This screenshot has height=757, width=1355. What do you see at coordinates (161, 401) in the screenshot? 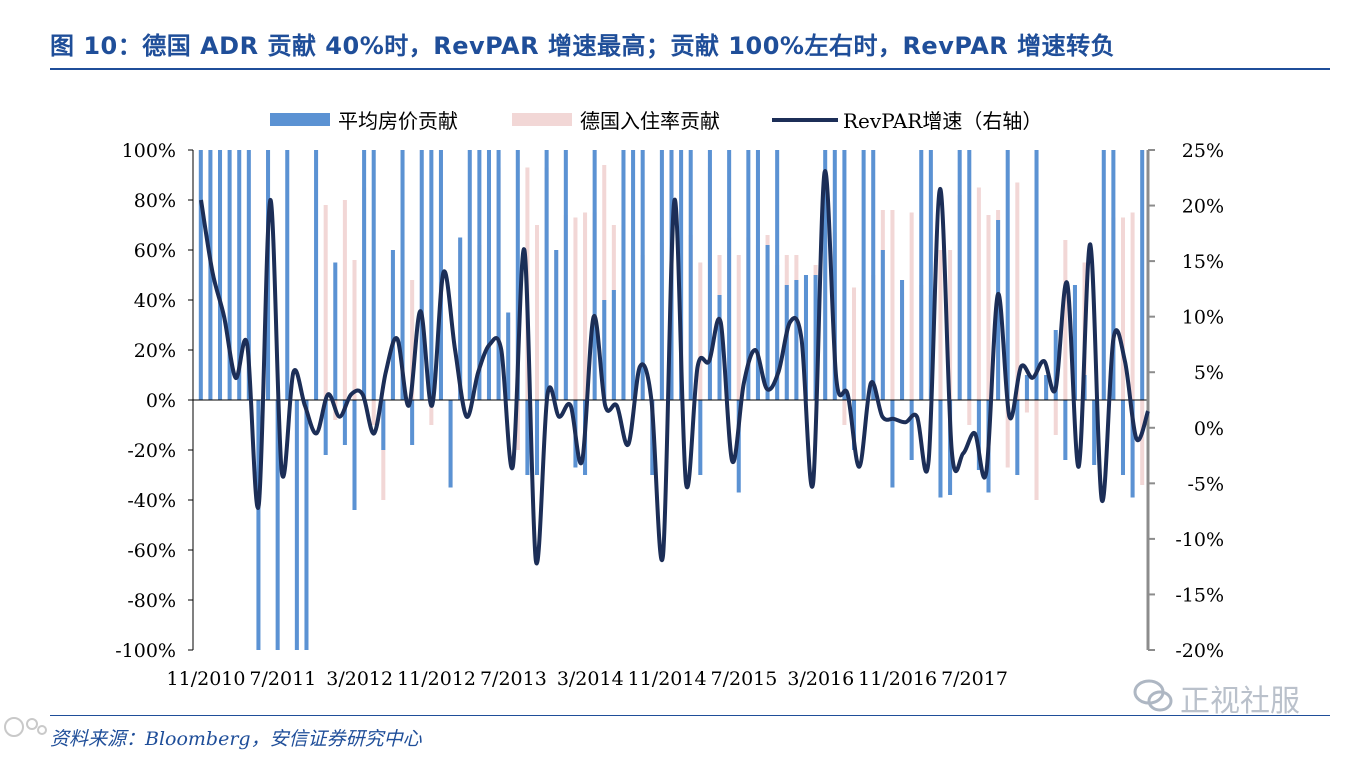
I see `left-tick-label: 0%` at bounding box center [161, 401].